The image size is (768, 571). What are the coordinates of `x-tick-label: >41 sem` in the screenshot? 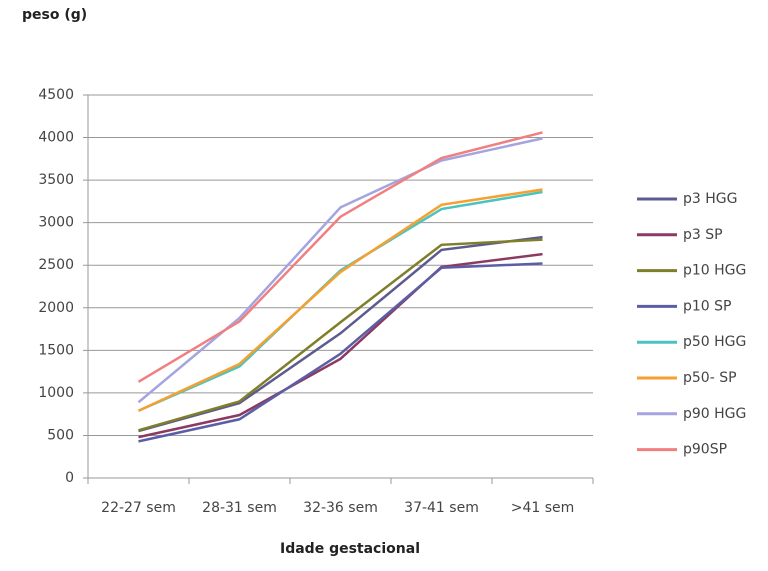 It's located at (543, 508).